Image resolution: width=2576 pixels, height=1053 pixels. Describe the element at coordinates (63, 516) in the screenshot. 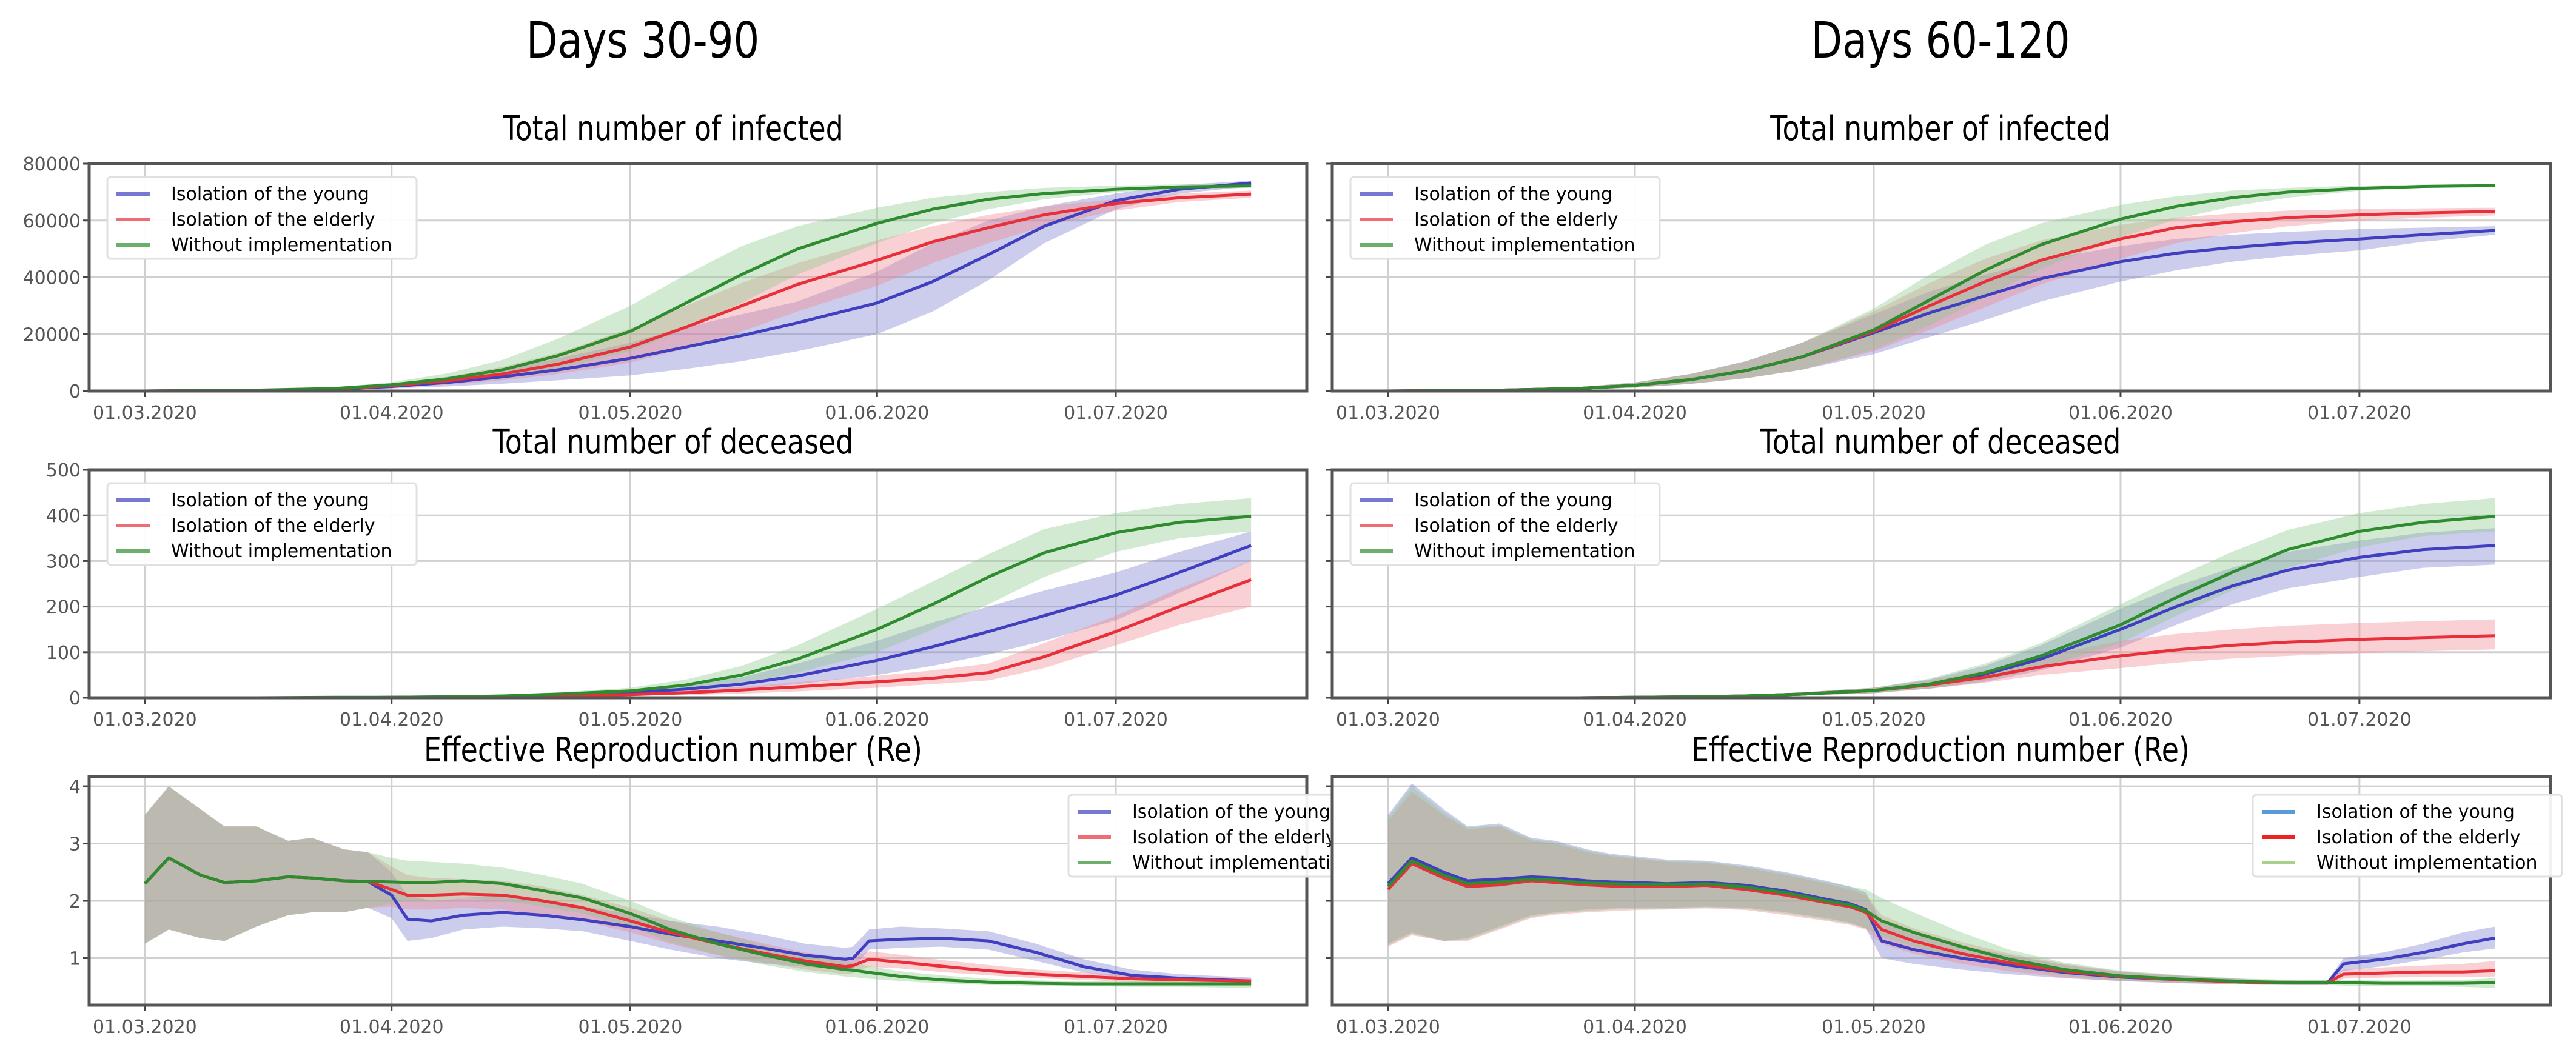

I see `y-tick-label: 400` at that location.